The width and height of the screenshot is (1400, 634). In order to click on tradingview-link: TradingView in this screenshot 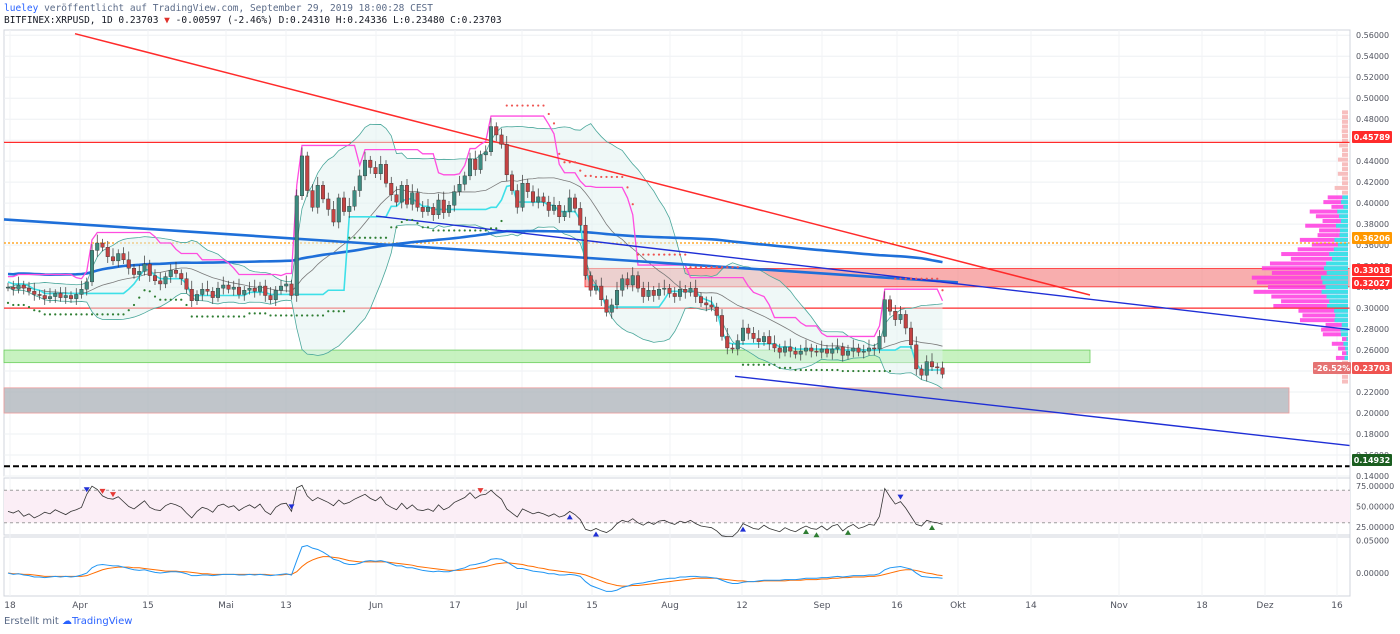, I will do `click(102, 621)`.